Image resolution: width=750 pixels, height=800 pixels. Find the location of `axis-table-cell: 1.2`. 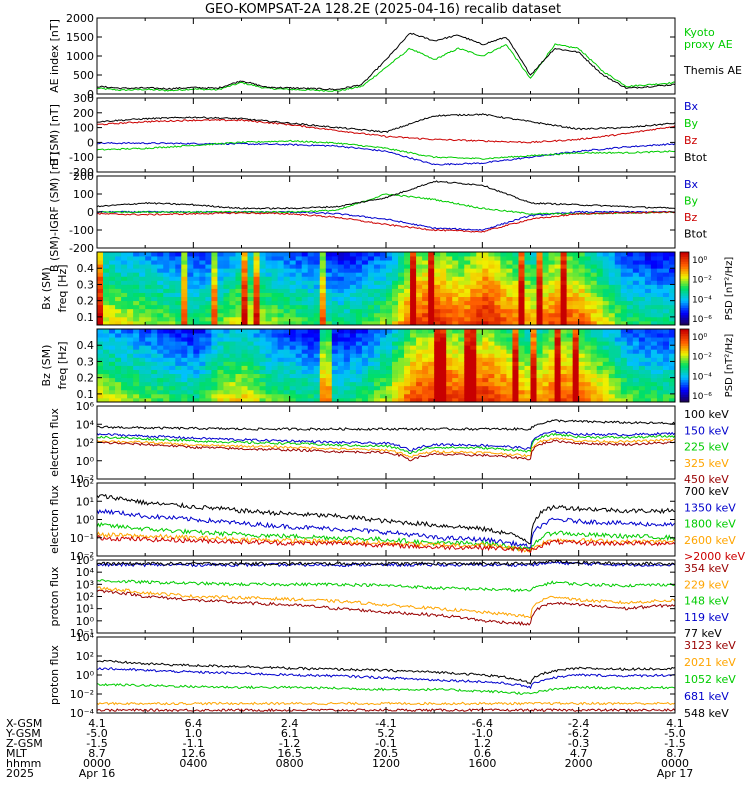

axis-table-cell: 1.2 is located at coordinates (483, 743).